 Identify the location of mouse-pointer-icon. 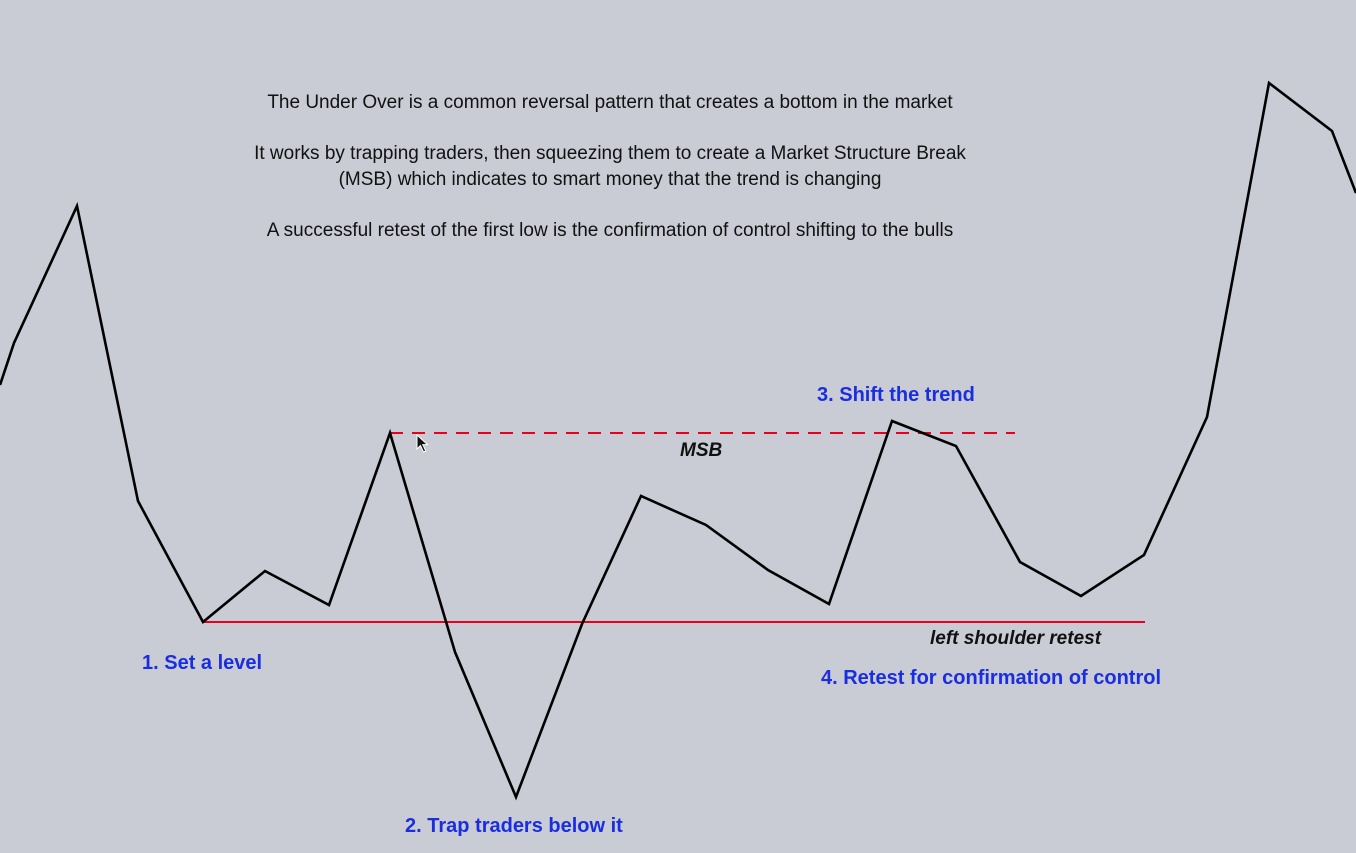
(422, 443).